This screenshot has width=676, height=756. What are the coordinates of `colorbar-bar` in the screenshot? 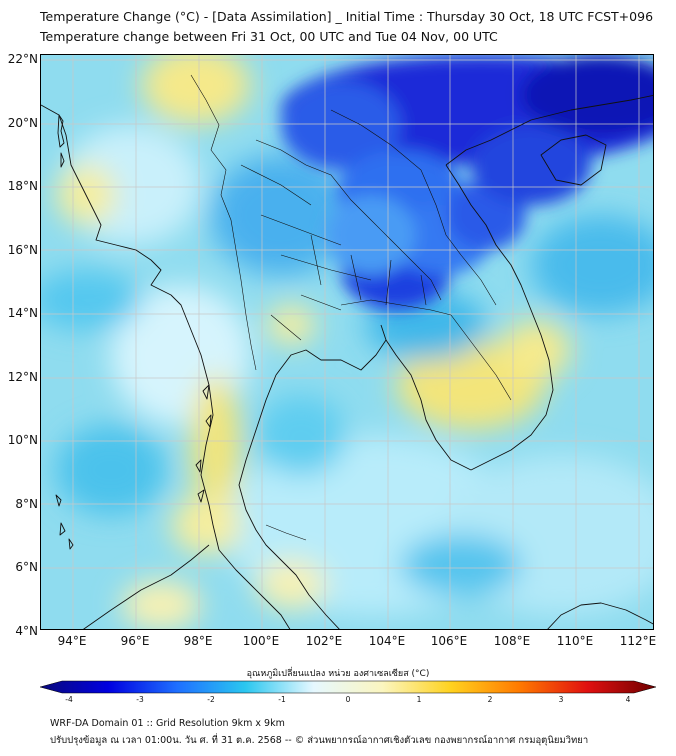 It's located at (348, 687).